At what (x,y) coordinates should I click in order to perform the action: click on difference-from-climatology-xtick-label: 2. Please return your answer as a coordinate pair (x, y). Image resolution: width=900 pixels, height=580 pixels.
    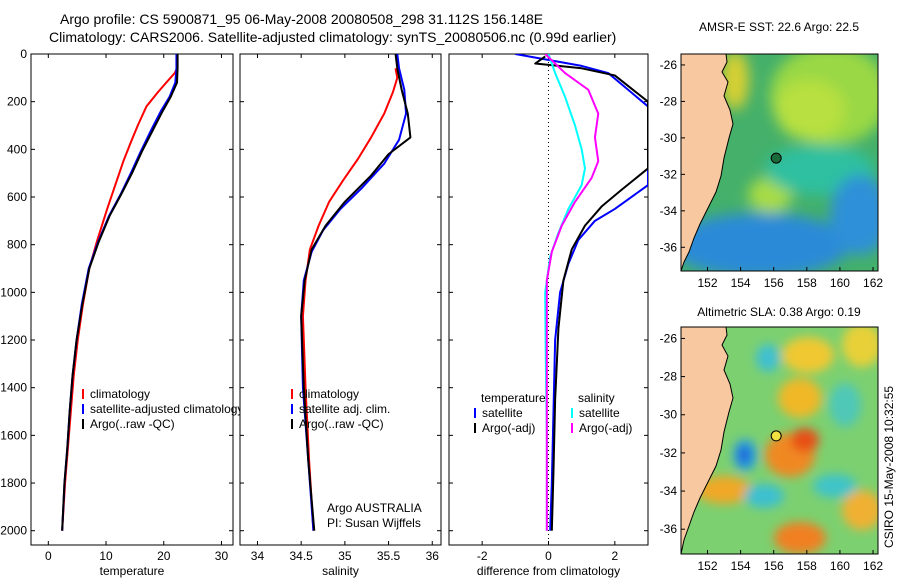
    Looking at the image, I should click on (614, 556).